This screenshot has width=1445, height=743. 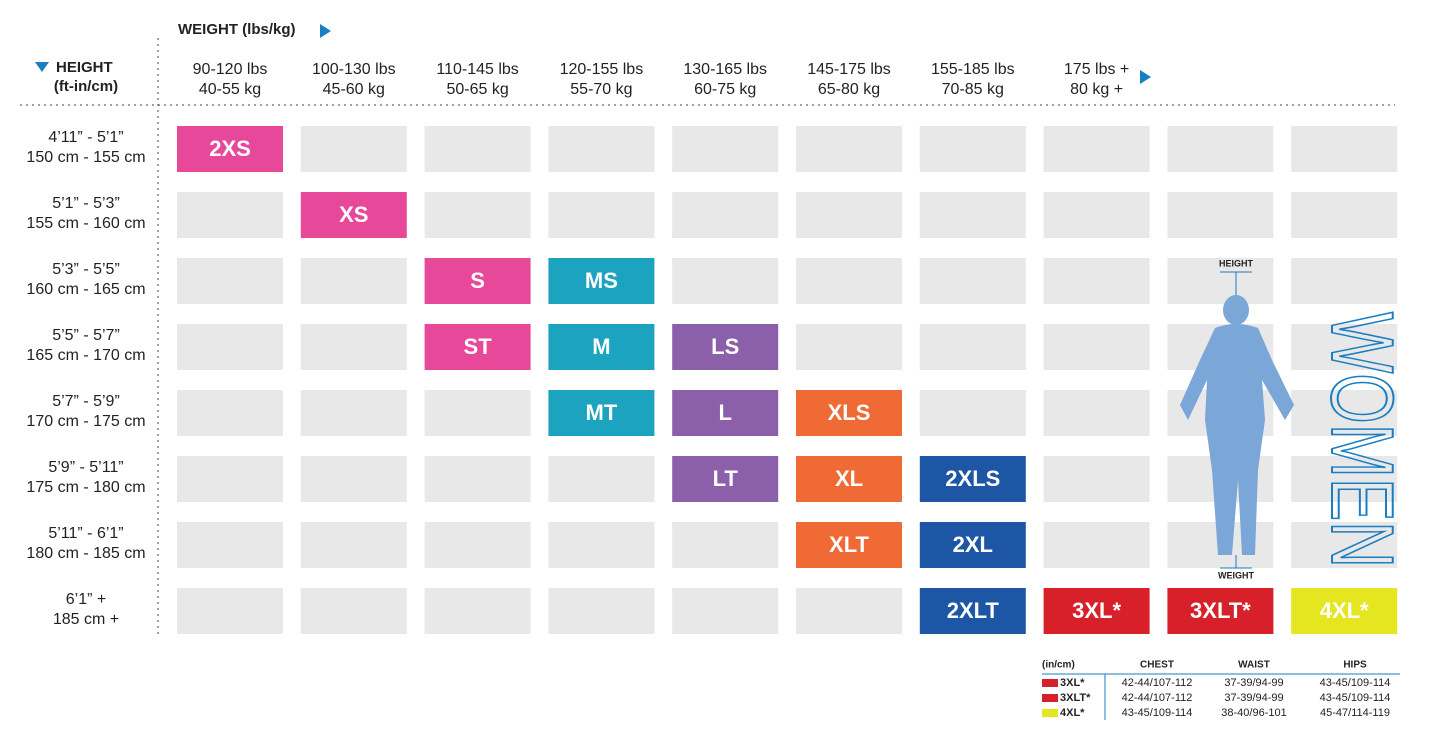 I want to click on size-label: LS, so click(x=725, y=346).